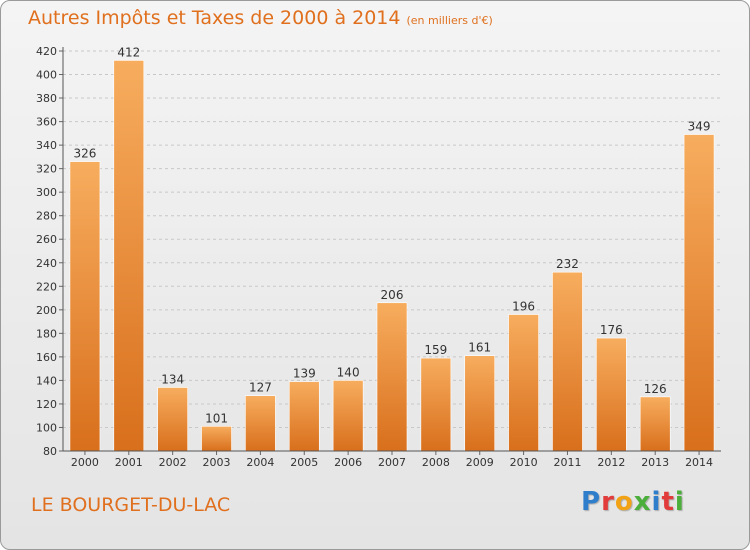 The width and height of the screenshot is (750, 550). What do you see at coordinates (46, 333) in the screenshot?
I see `y-tick-label: 180` at bounding box center [46, 333].